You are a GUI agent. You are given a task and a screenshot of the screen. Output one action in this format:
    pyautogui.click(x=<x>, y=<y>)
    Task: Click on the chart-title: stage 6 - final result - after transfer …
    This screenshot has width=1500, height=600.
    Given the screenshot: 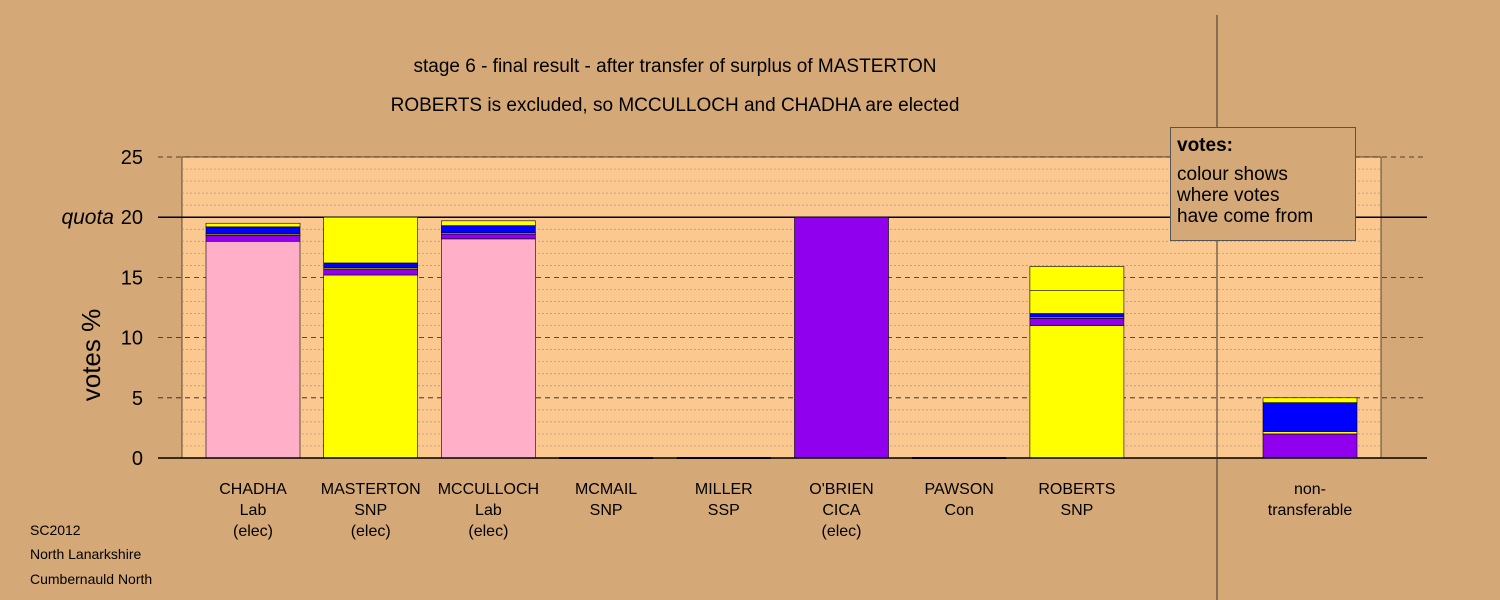 What is the action you would take?
    pyautogui.click(x=674, y=66)
    